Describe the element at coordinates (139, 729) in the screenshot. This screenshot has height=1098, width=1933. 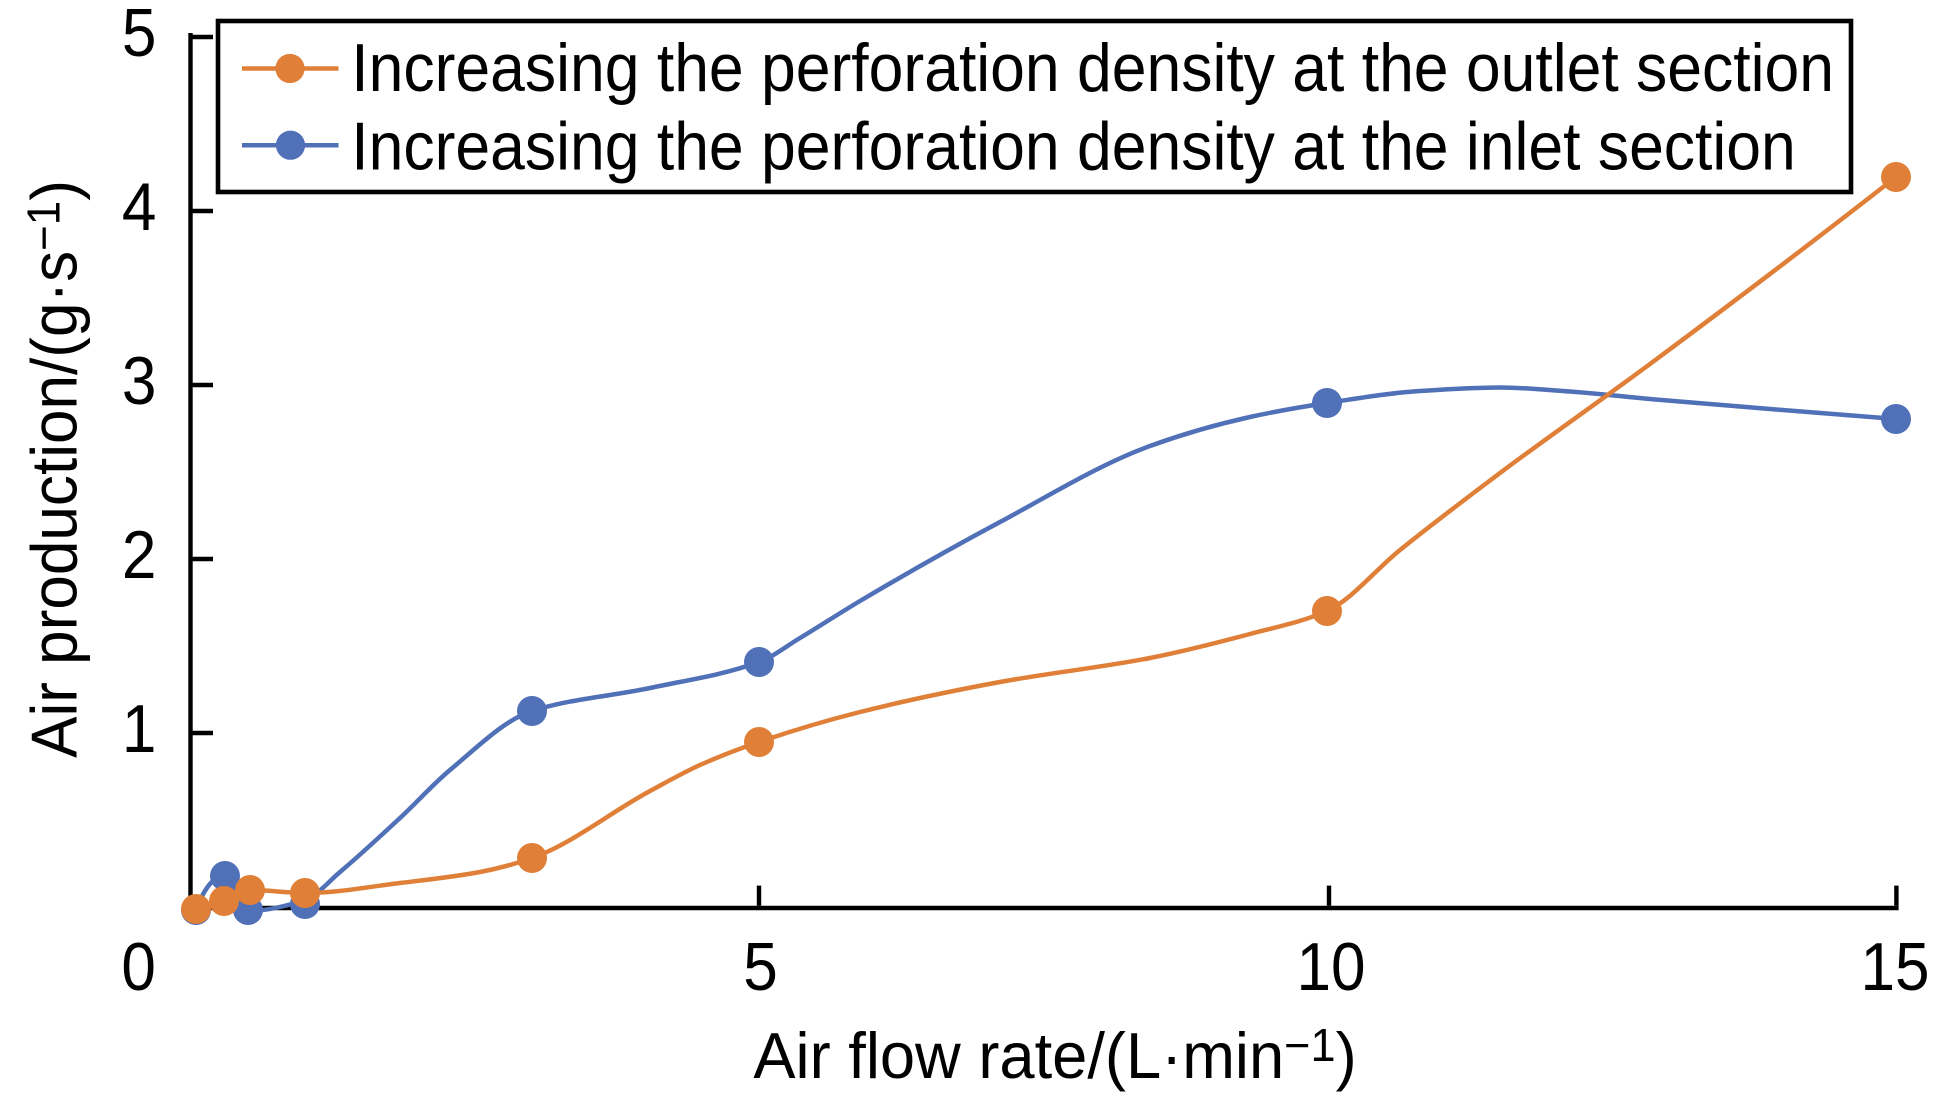
I see `svg-text: 1` at that location.